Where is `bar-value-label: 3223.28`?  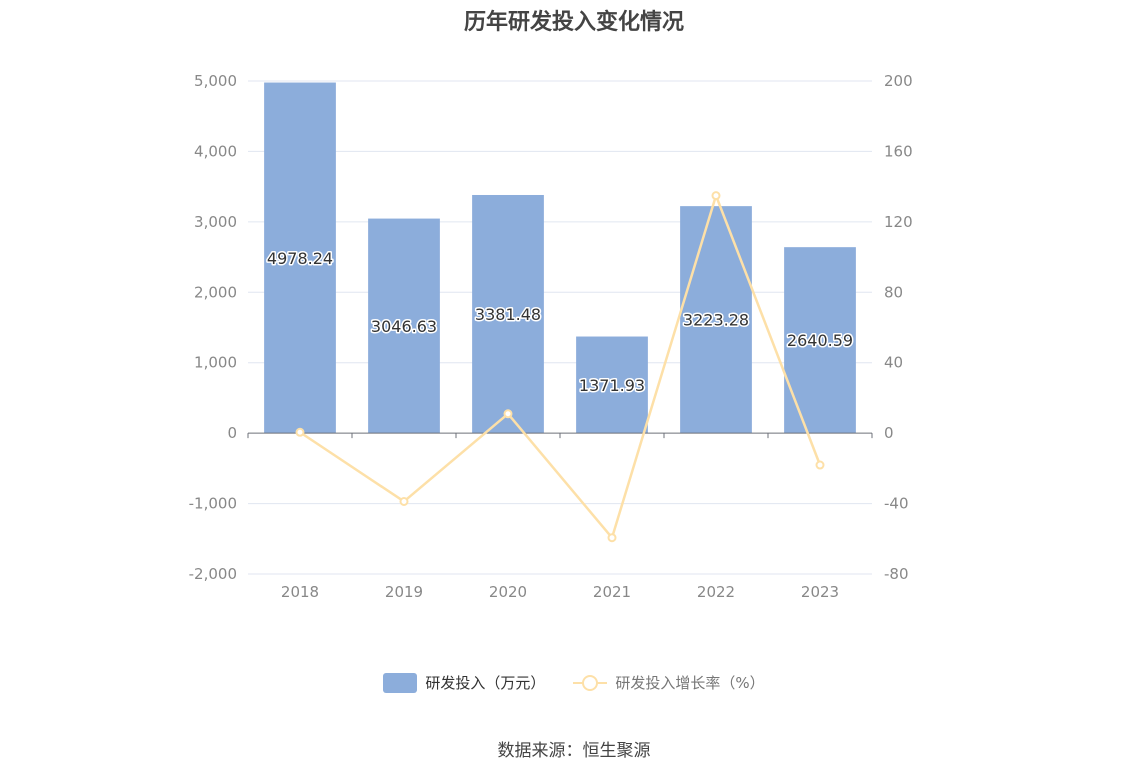 bar-value-label: 3223.28 is located at coordinates (716, 320).